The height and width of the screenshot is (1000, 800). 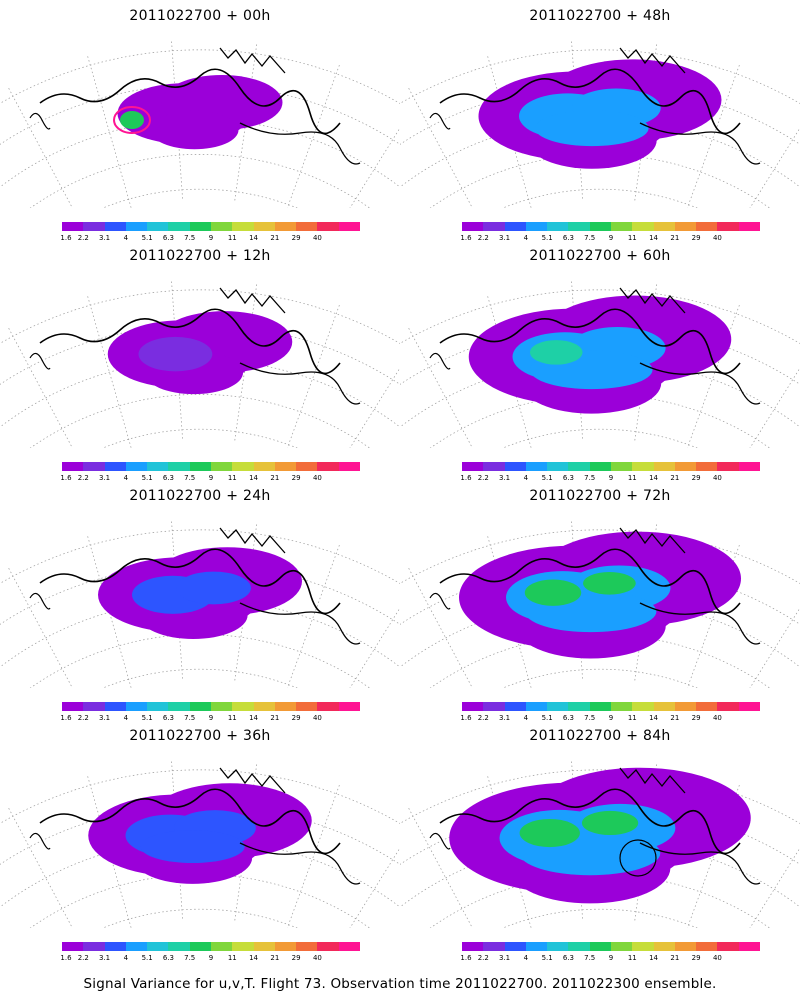 What do you see at coordinates (200, 256) in the screenshot?
I see `panel-title: 2011022700 + 12h` at bounding box center [200, 256].